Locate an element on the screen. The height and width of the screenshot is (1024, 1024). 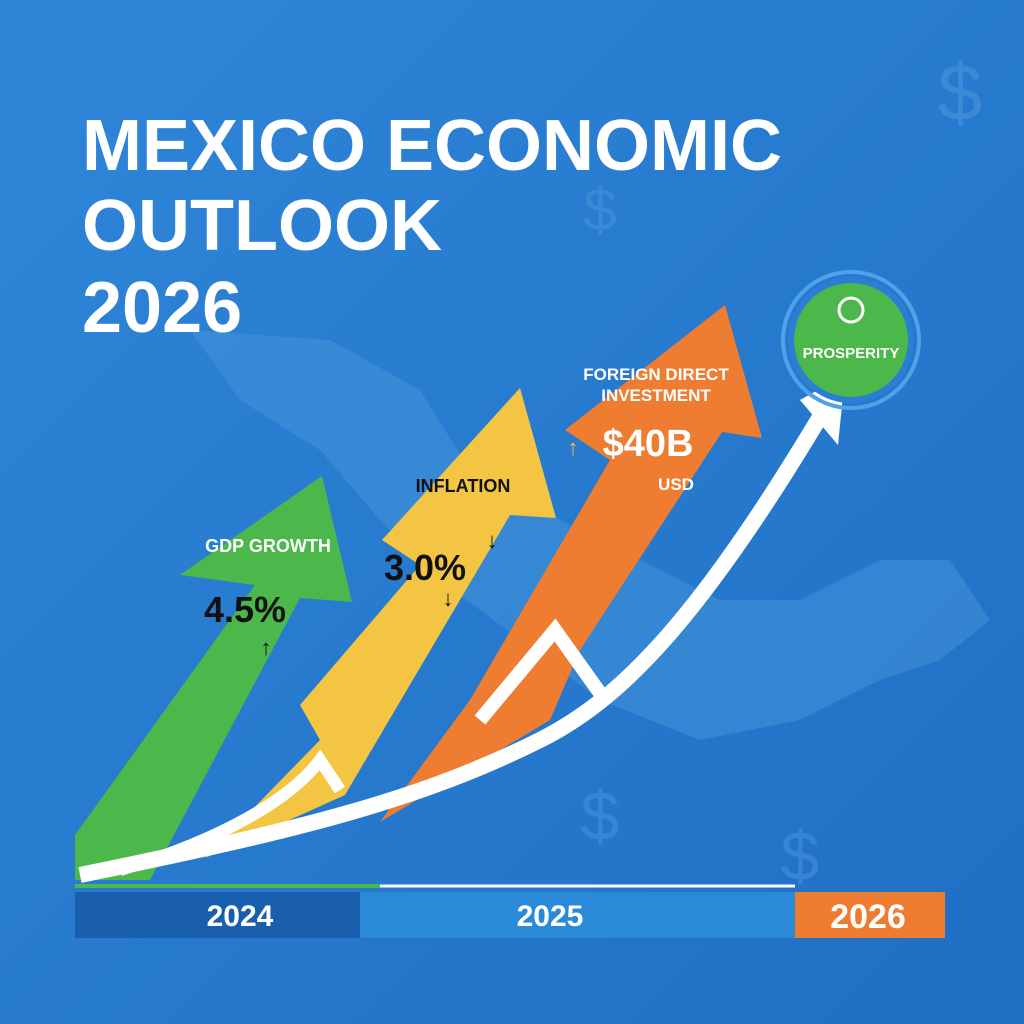
indicator-value: $40B is located at coordinates (648, 444).